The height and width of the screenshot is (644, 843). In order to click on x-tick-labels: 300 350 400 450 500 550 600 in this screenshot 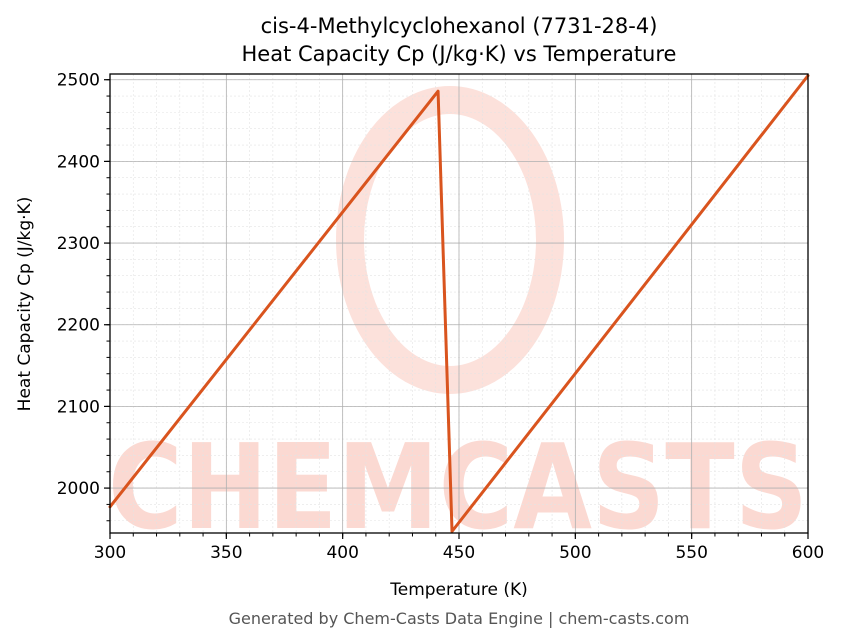, I will do `click(459, 553)`.